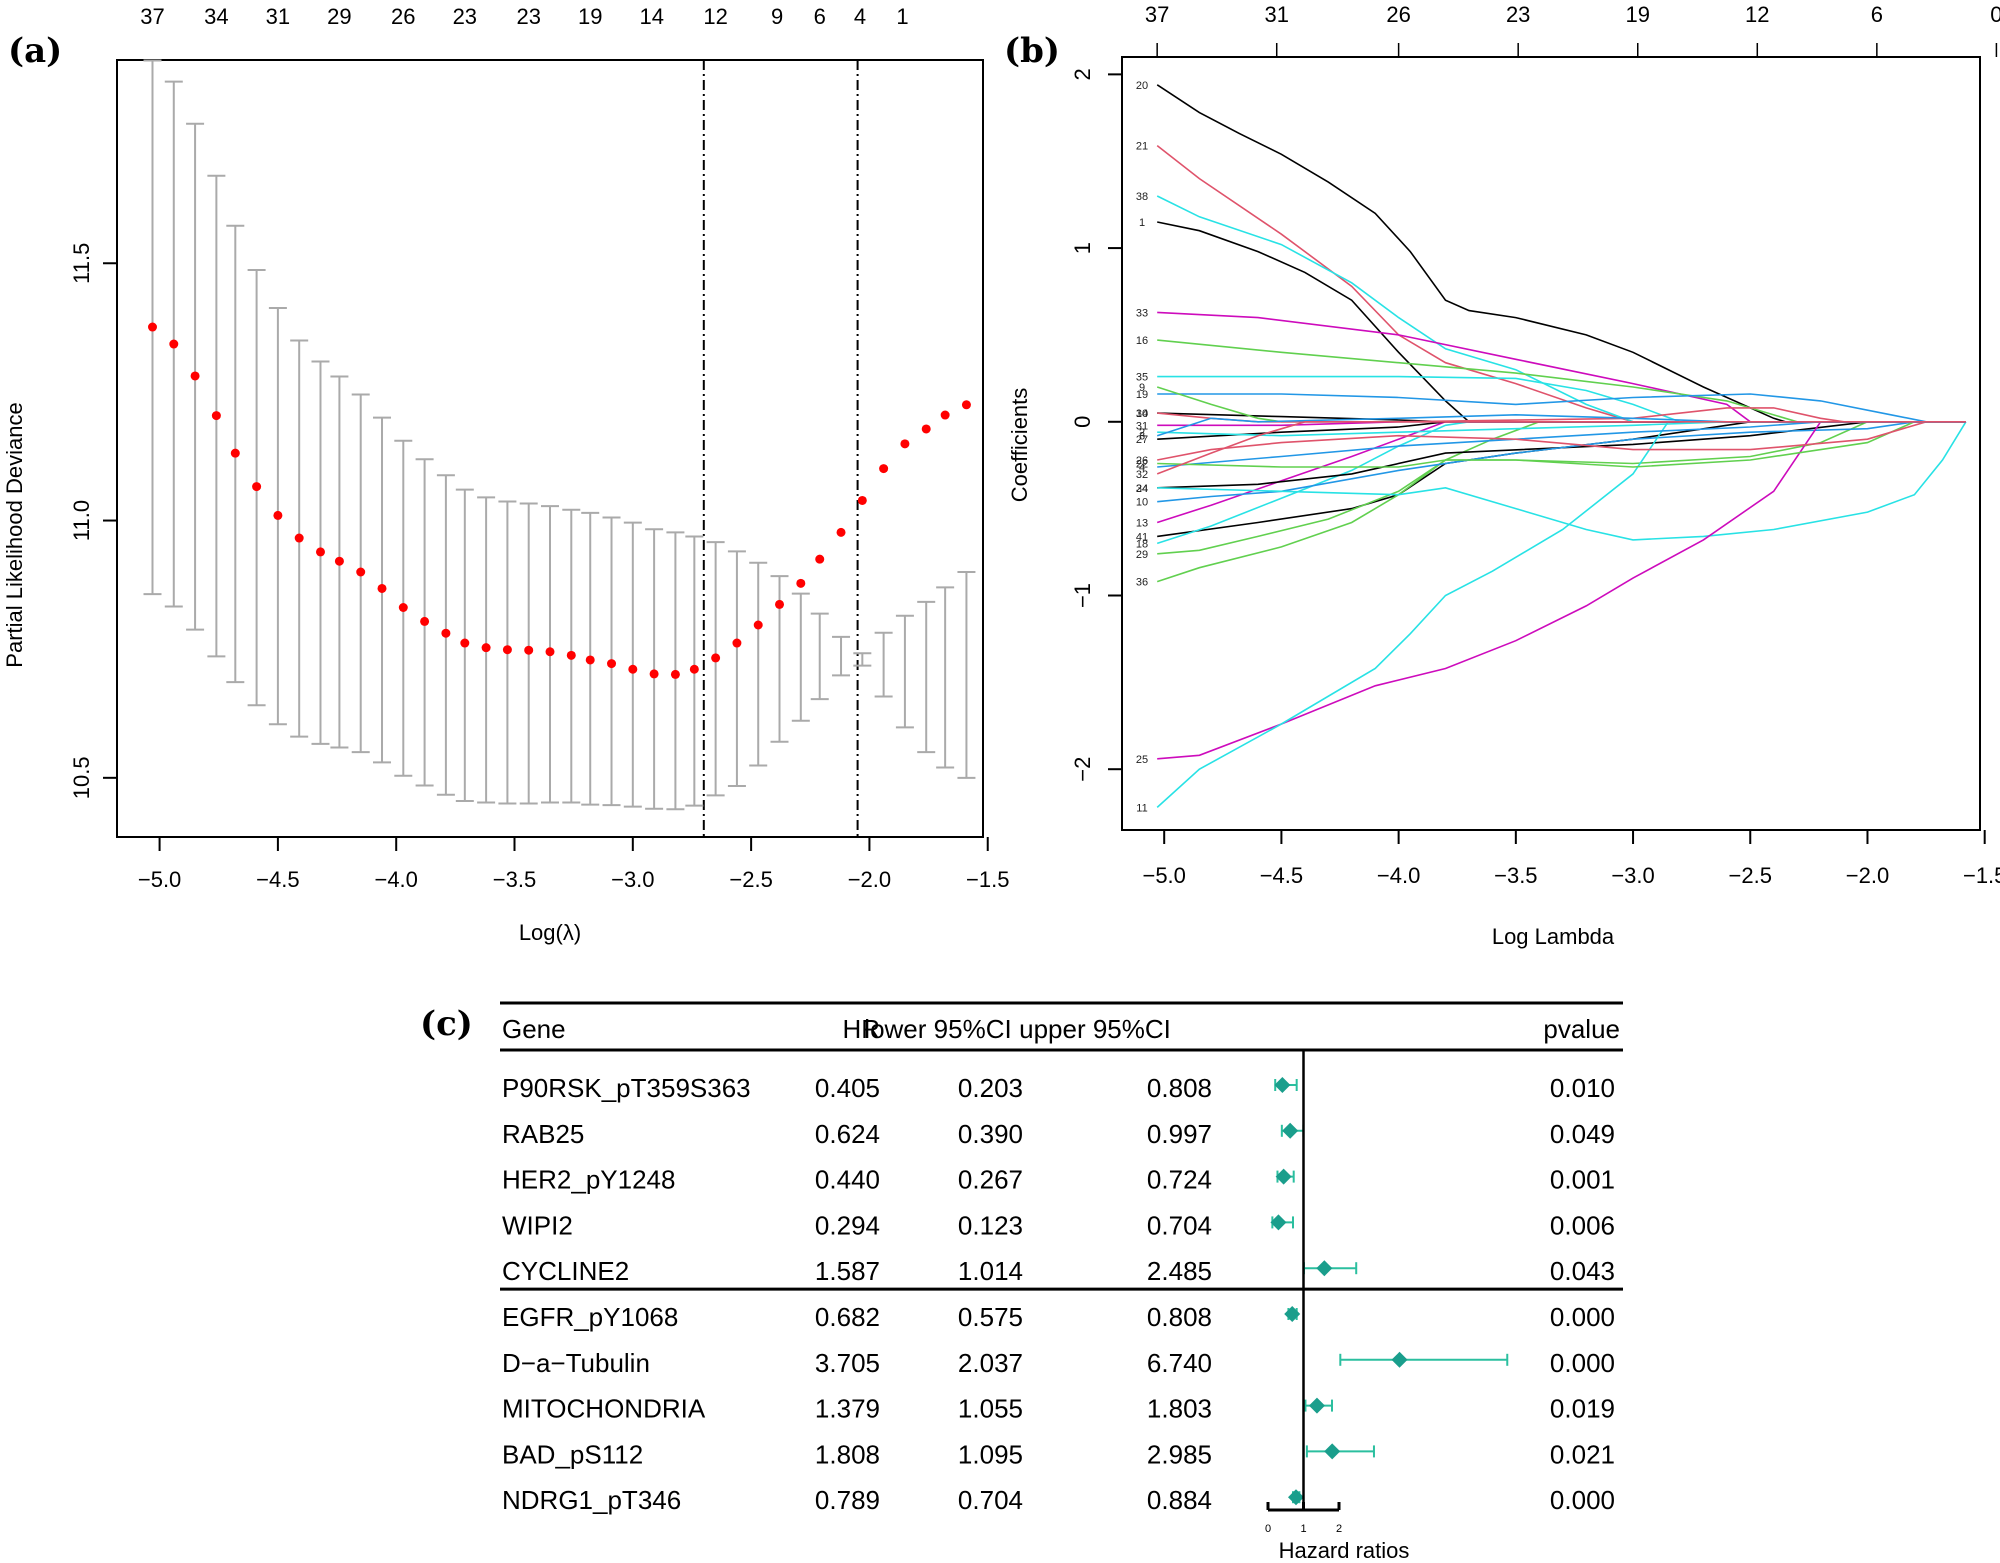 This screenshot has height=1563, width=2000. I want to click on path-label: 21, so click(1142, 147).